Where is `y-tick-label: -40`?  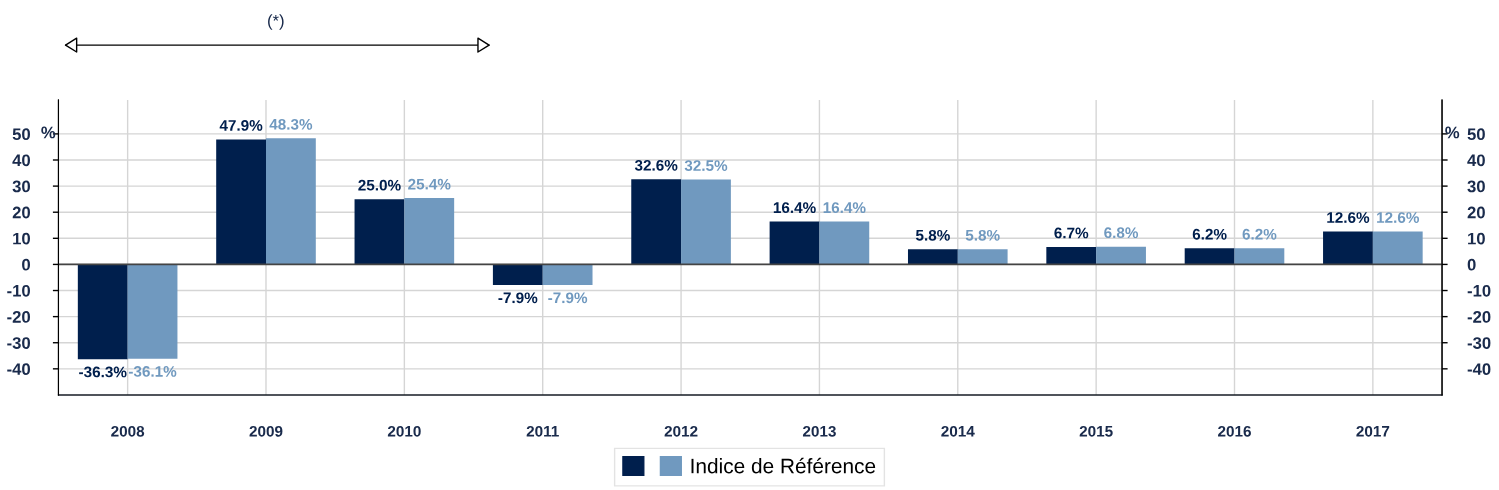 y-tick-label: -40 is located at coordinates (18, 369).